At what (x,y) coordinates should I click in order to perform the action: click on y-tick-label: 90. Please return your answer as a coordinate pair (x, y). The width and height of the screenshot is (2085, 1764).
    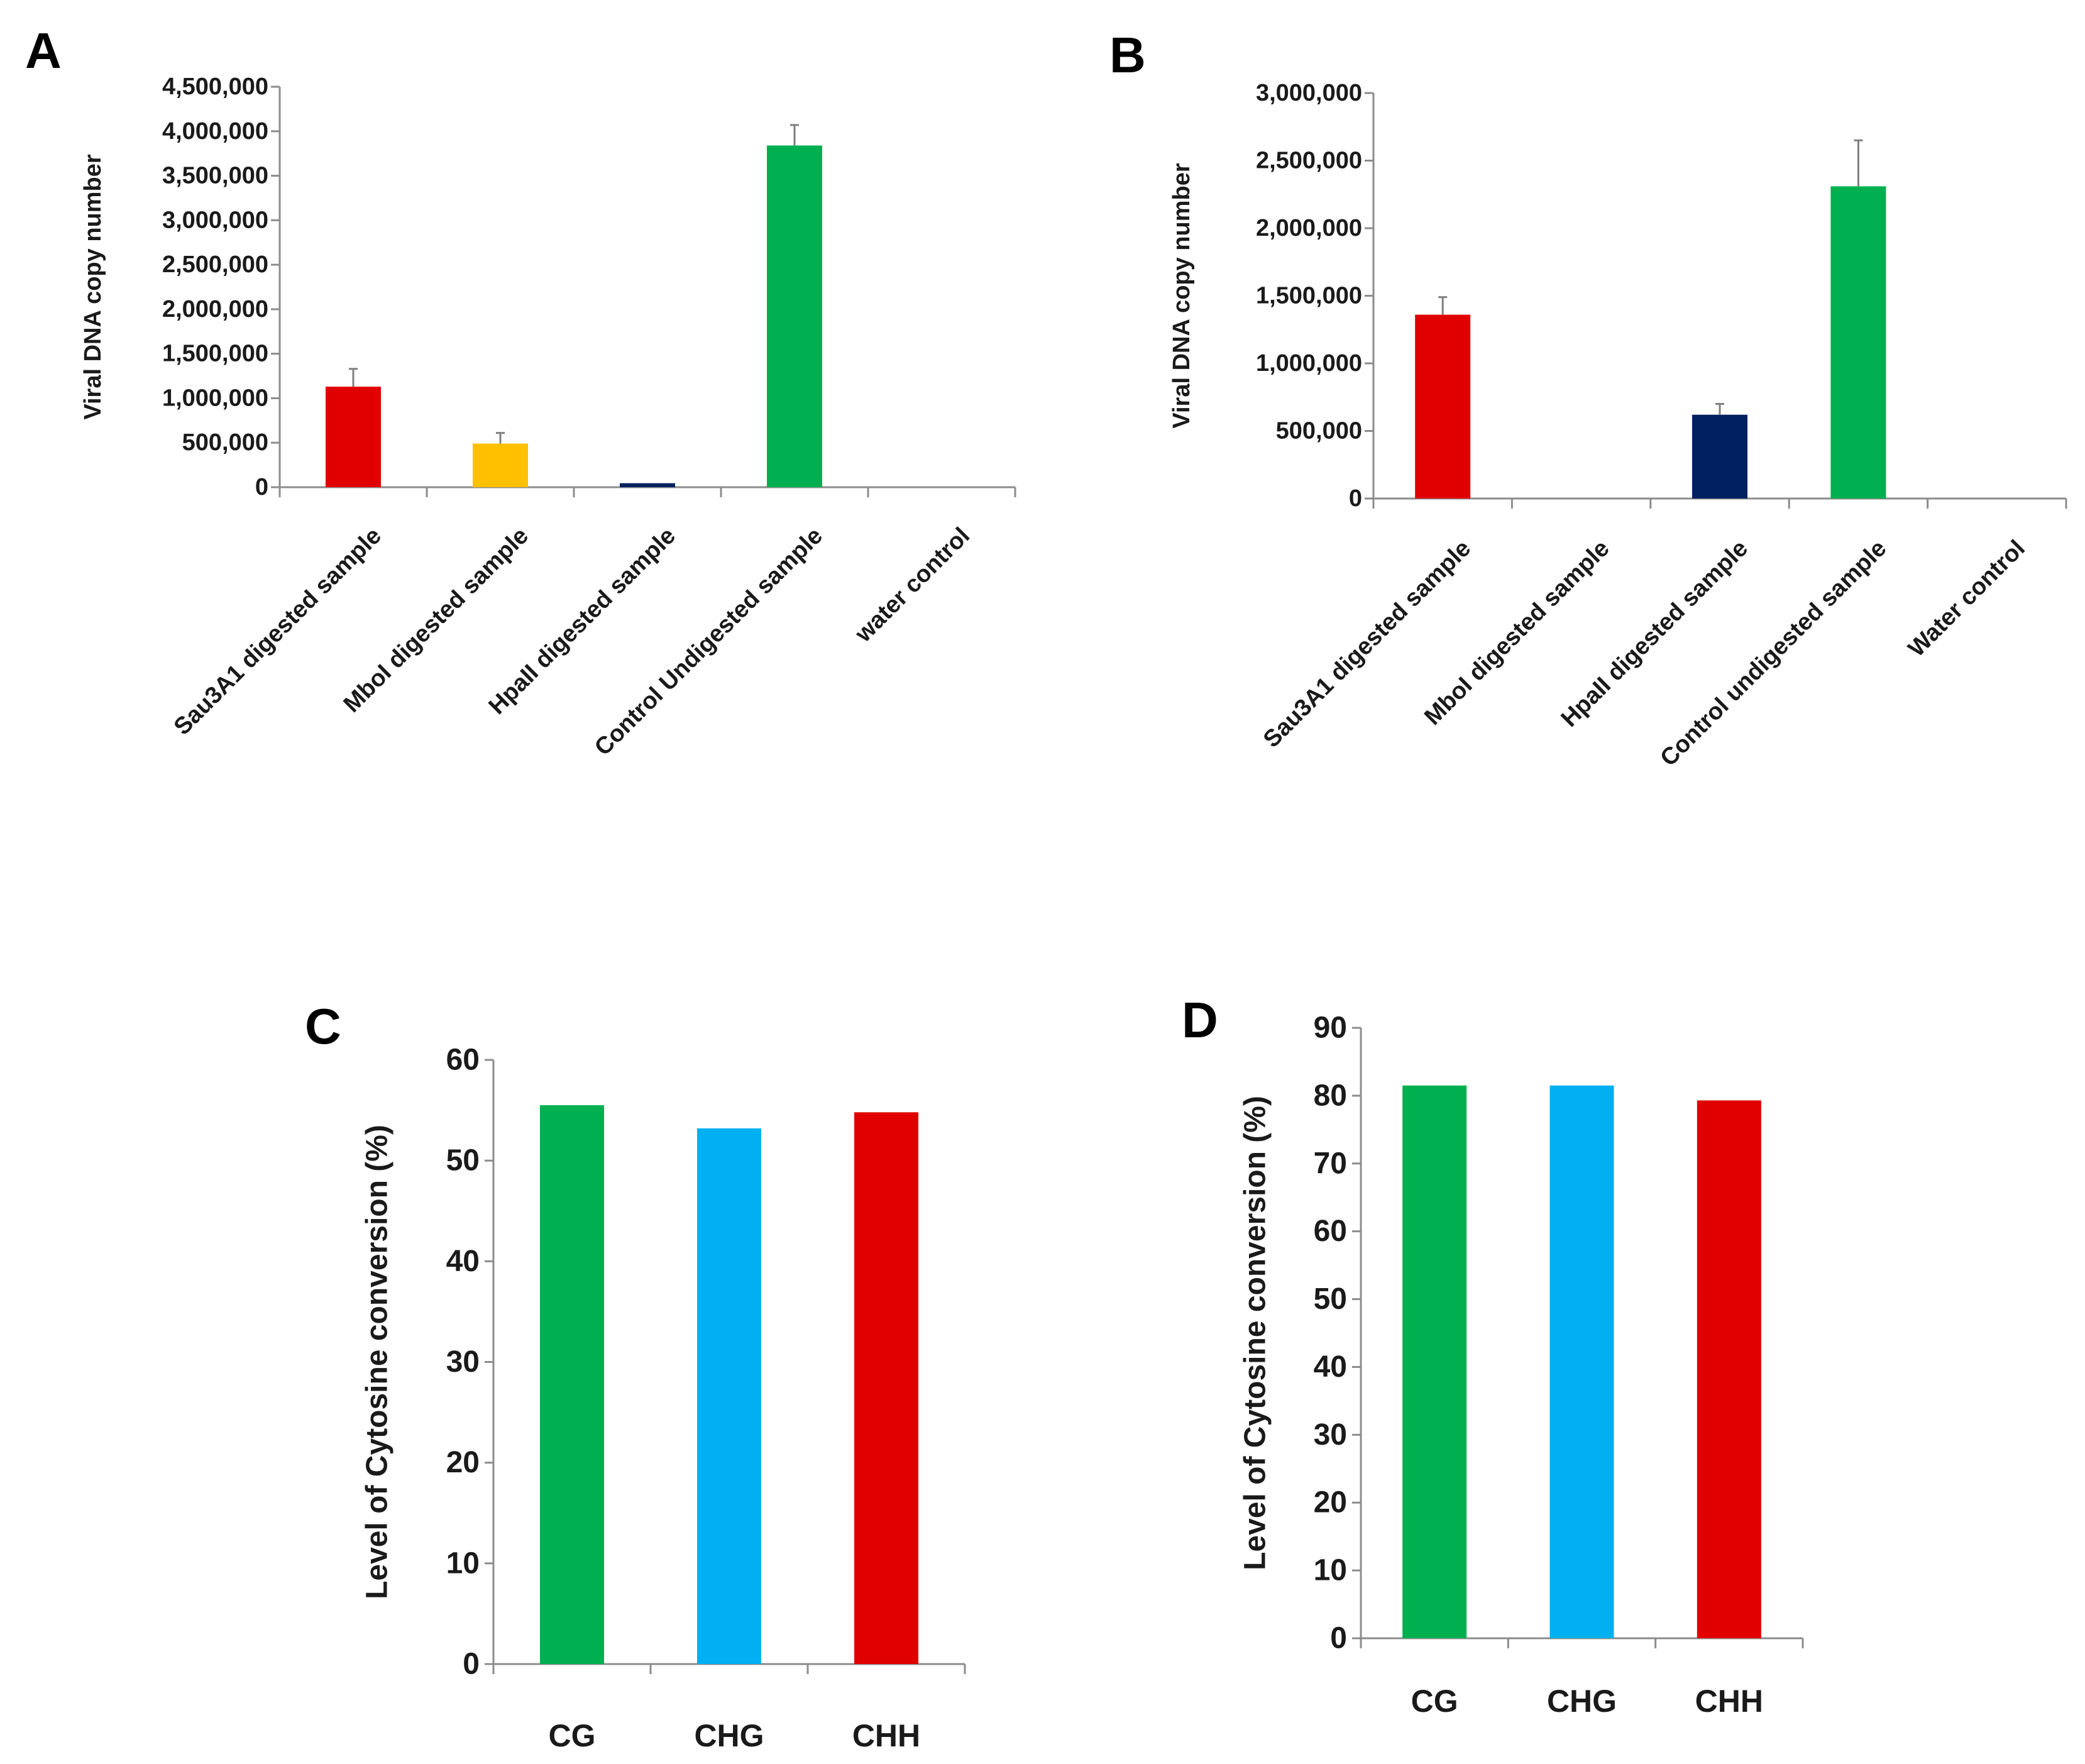
    Looking at the image, I should click on (1330, 1028).